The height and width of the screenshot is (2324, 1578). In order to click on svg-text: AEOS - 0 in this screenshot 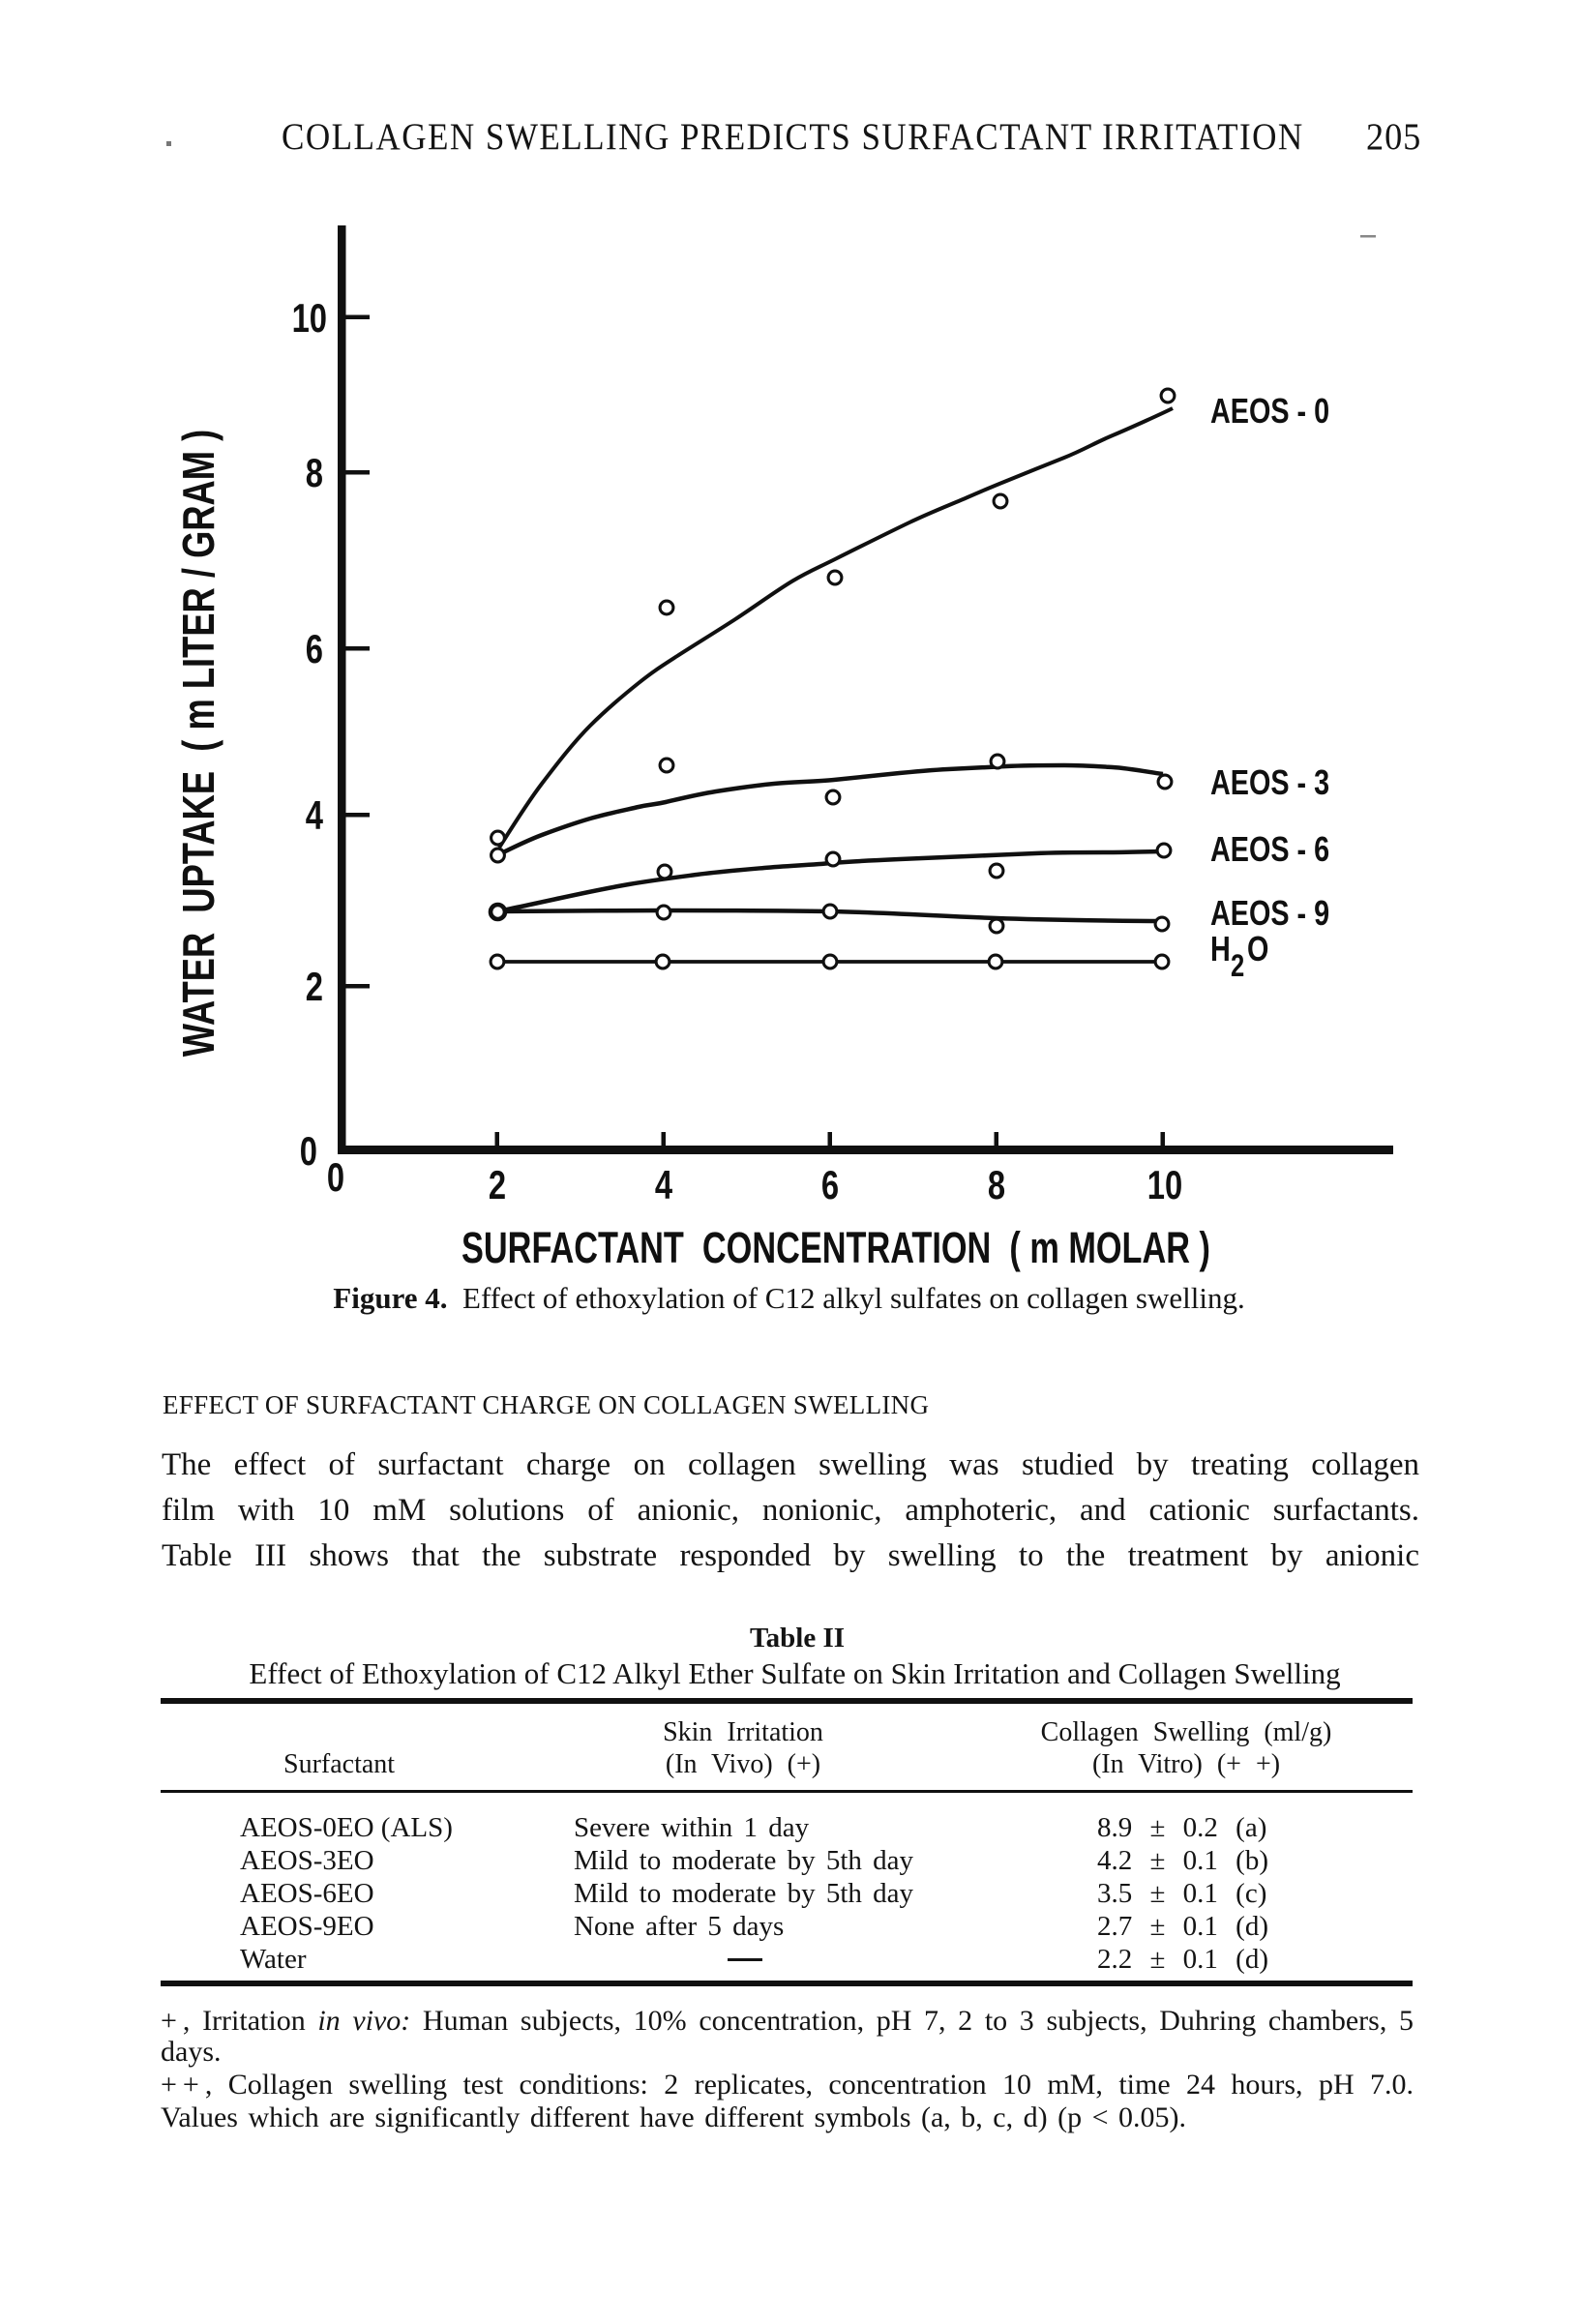, I will do `click(1269, 411)`.